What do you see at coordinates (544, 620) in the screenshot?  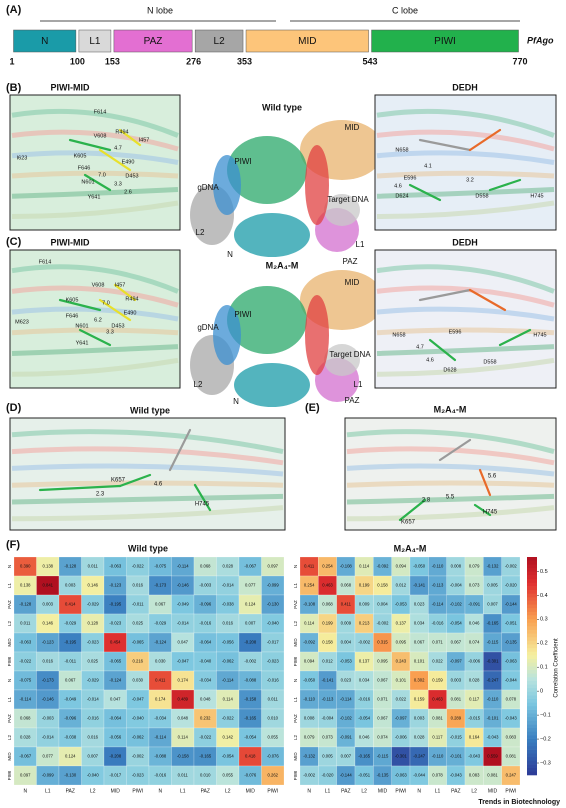 I see `colorbar-label: 0.3` at bounding box center [544, 620].